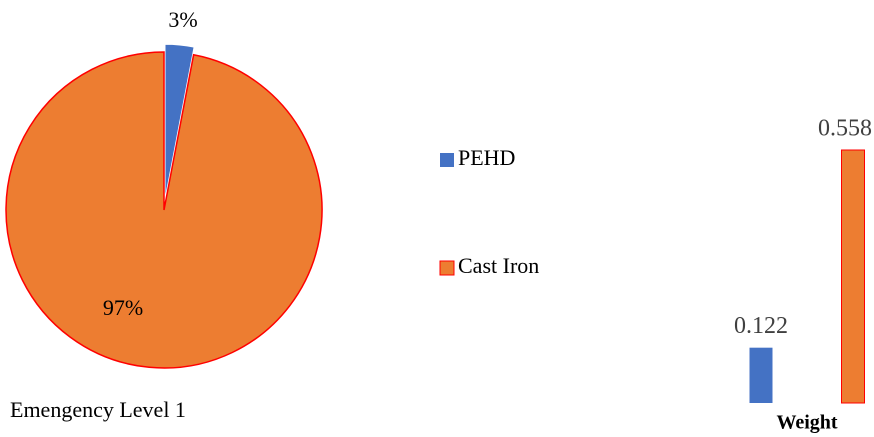 Image resolution: width=874 pixels, height=437 pixels. I want to click on pie-slice, so click(180, 123).